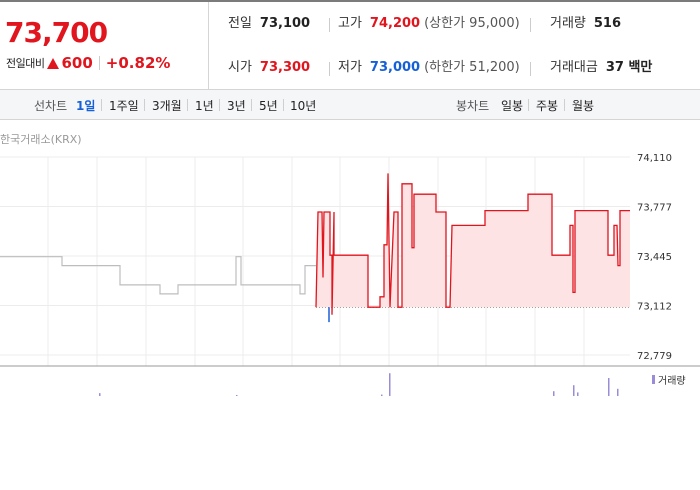 This screenshot has height=490, width=700. I want to click on stat-low: 저가 73,000 (하한가 51,200), so click(429, 68).